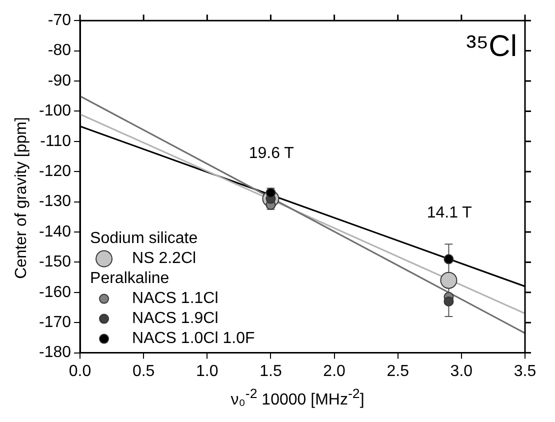  Describe the element at coordinates (55, 171) in the screenshot. I see `y-tick-label: -120` at that location.